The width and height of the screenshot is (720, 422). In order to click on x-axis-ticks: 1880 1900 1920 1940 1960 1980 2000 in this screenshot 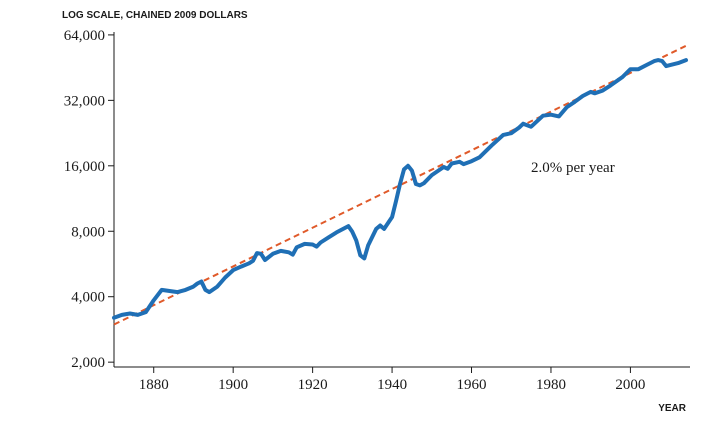, I will do `click(392, 380)`.